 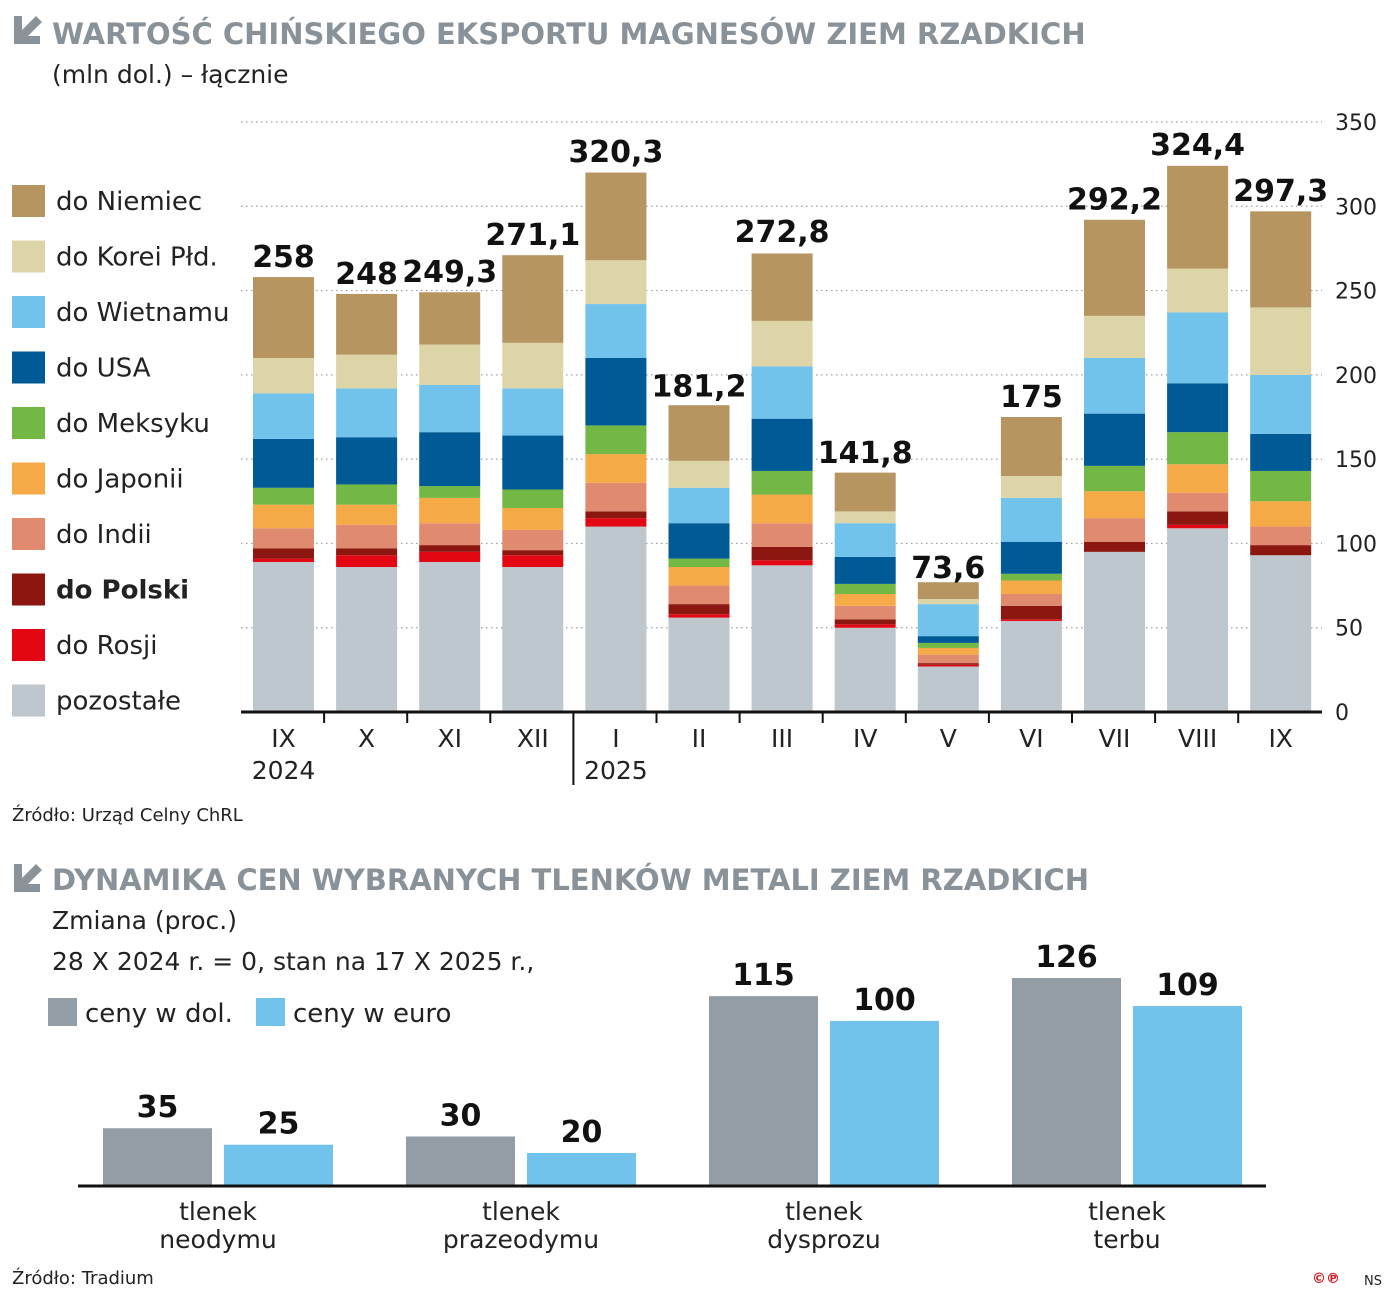 What do you see at coordinates (104, 535) in the screenshot?
I see `legend-label: do Indii` at bounding box center [104, 535].